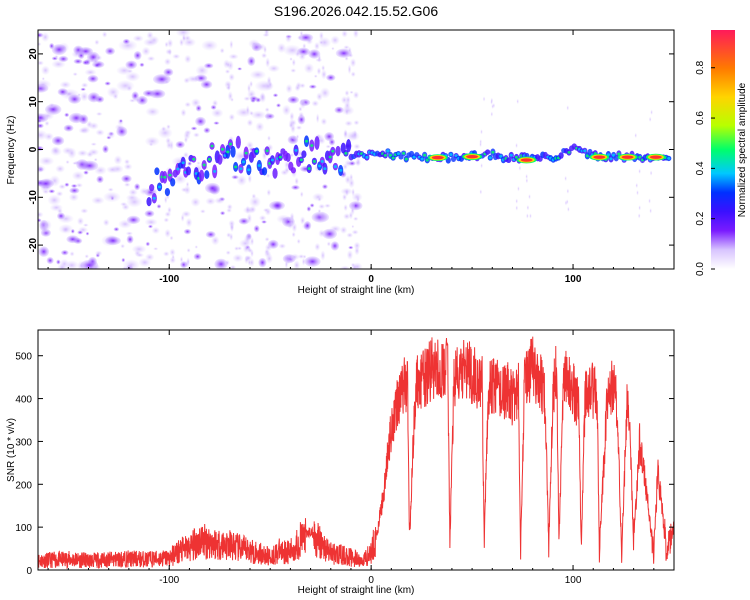 The image size is (750, 600). What do you see at coordinates (23, 442) in the screenshot?
I see `snr-y-tick-label: 300` at bounding box center [23, 442].